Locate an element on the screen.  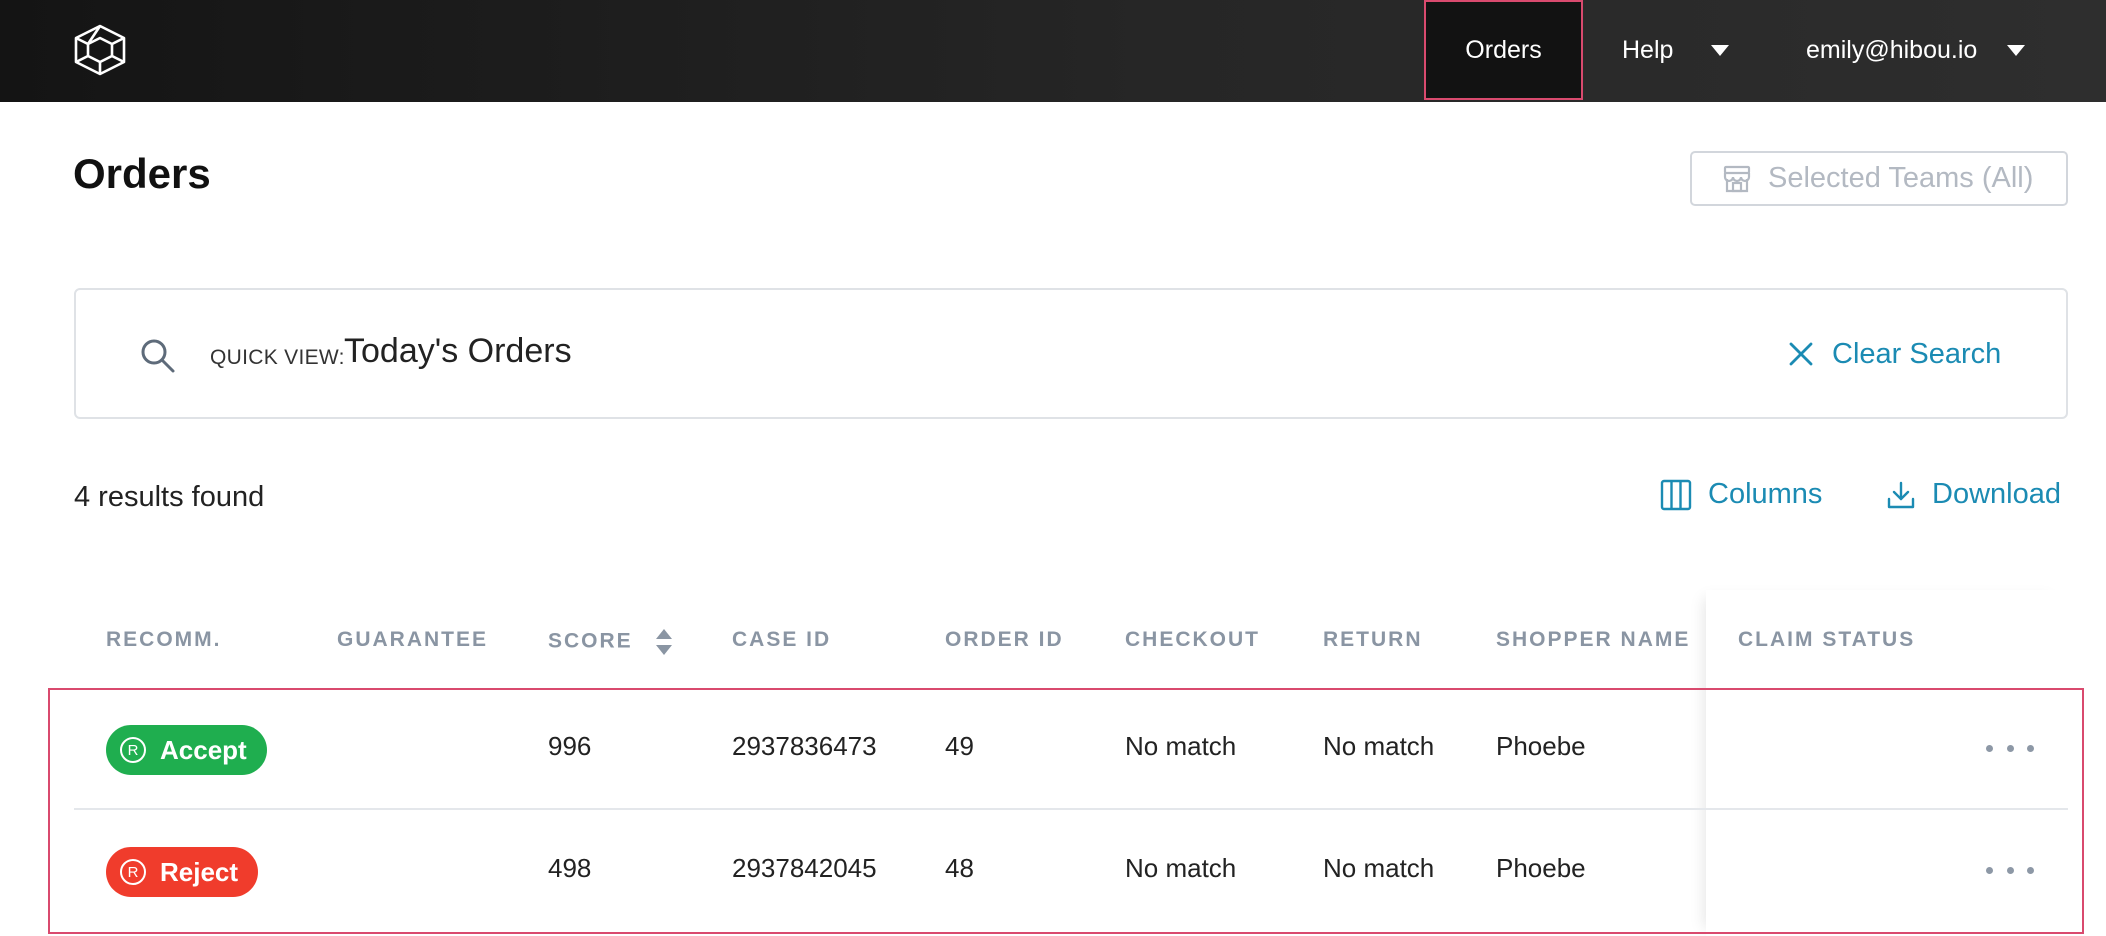
columns-icon is located at coordinates (1676, 494).